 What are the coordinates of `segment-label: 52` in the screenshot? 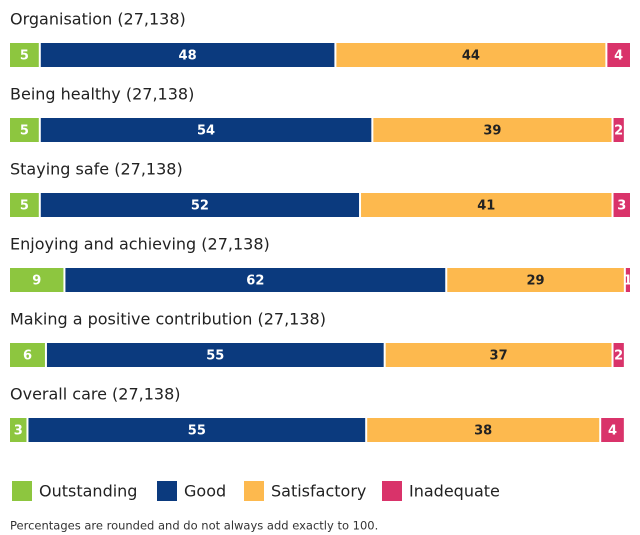 It's located at (200, 206).